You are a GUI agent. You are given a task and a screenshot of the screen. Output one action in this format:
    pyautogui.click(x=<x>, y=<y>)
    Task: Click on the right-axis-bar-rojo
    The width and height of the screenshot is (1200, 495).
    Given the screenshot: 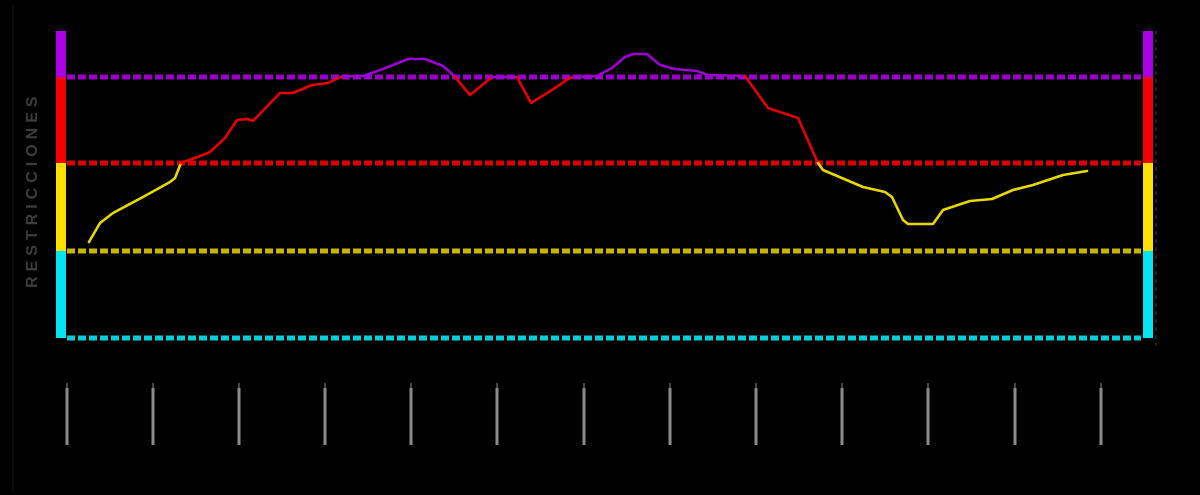 What is the action you would take?
    pyautogui.click(x=1148, y=120)
    